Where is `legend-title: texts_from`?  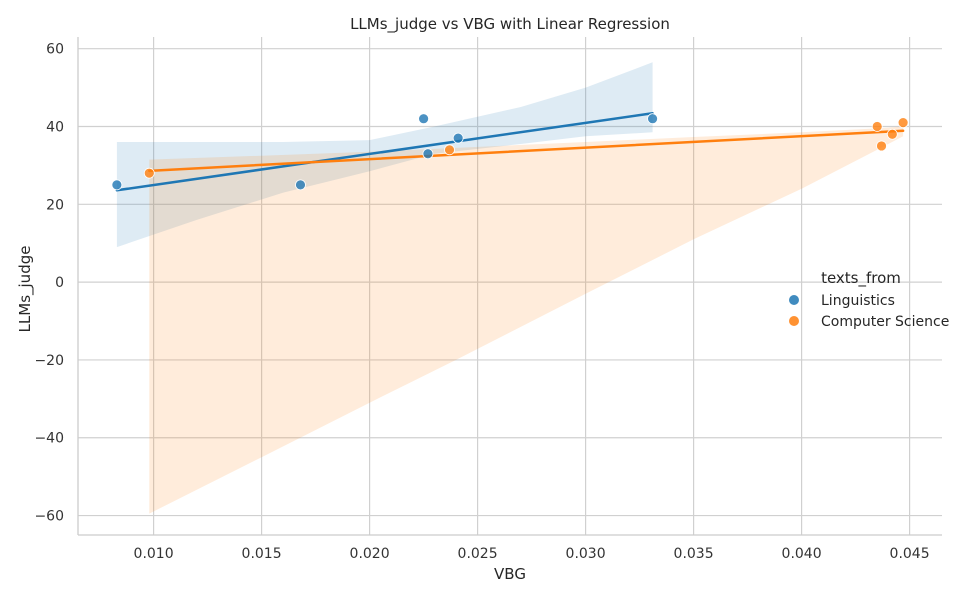 legend-title: texts_from is located at coordinates (861, 278).